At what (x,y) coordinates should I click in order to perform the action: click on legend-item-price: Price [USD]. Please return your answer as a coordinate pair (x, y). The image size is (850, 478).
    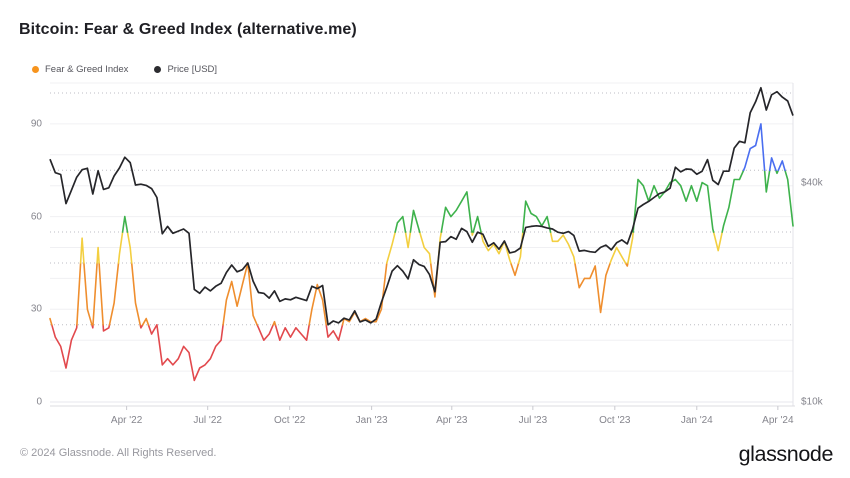
    Looking at the image, I should click on (185, 69).